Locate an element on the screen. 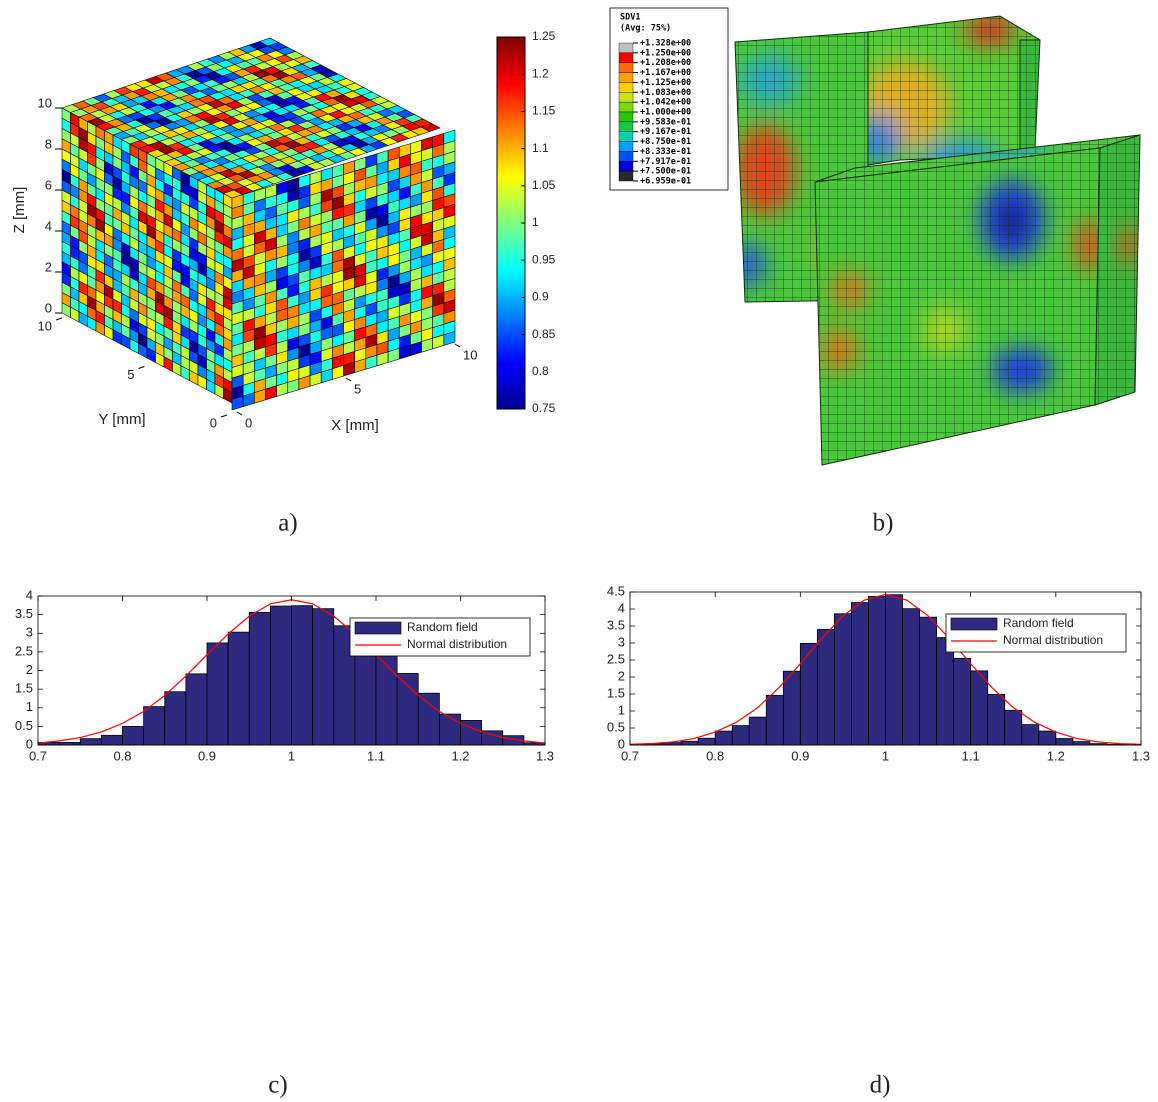 The height and width of the screenshot is (1102, 1158). y-tick-label: 1.5 is located at coordinates (616, 692).